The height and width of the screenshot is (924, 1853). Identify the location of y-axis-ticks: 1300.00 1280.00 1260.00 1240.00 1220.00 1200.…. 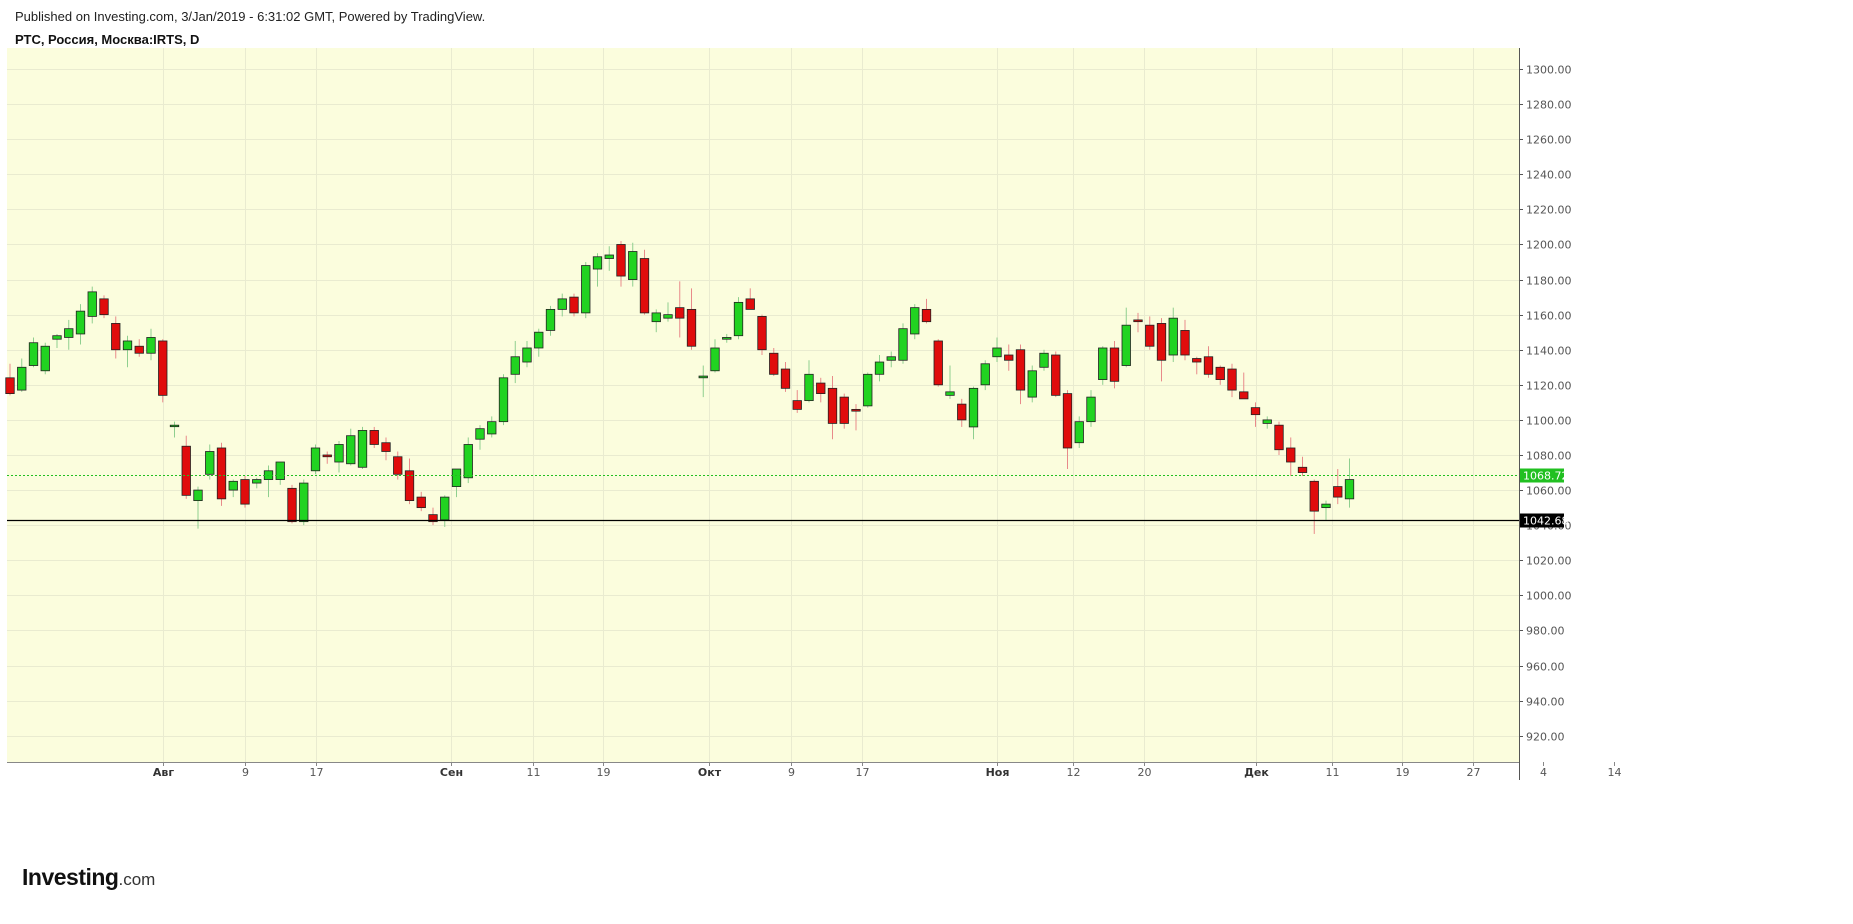
(1545, 404).